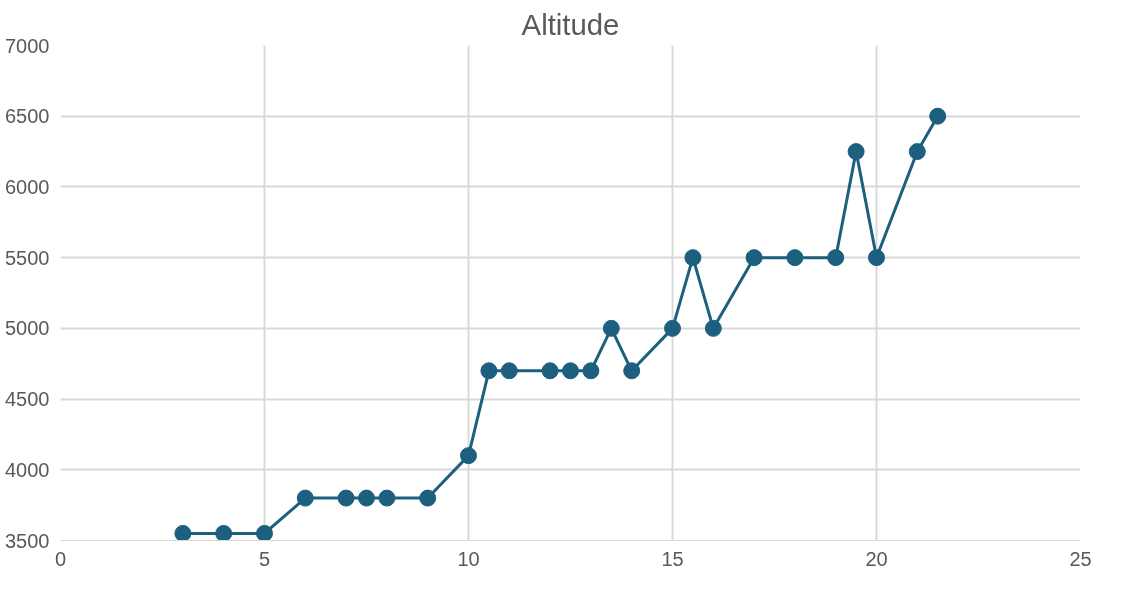 This screenshot has width=1132, height=603. What do you see at coordinates (60, 558) in the screenshot?
I see `x-tick-label: 0` at bounding box center [60, 558].